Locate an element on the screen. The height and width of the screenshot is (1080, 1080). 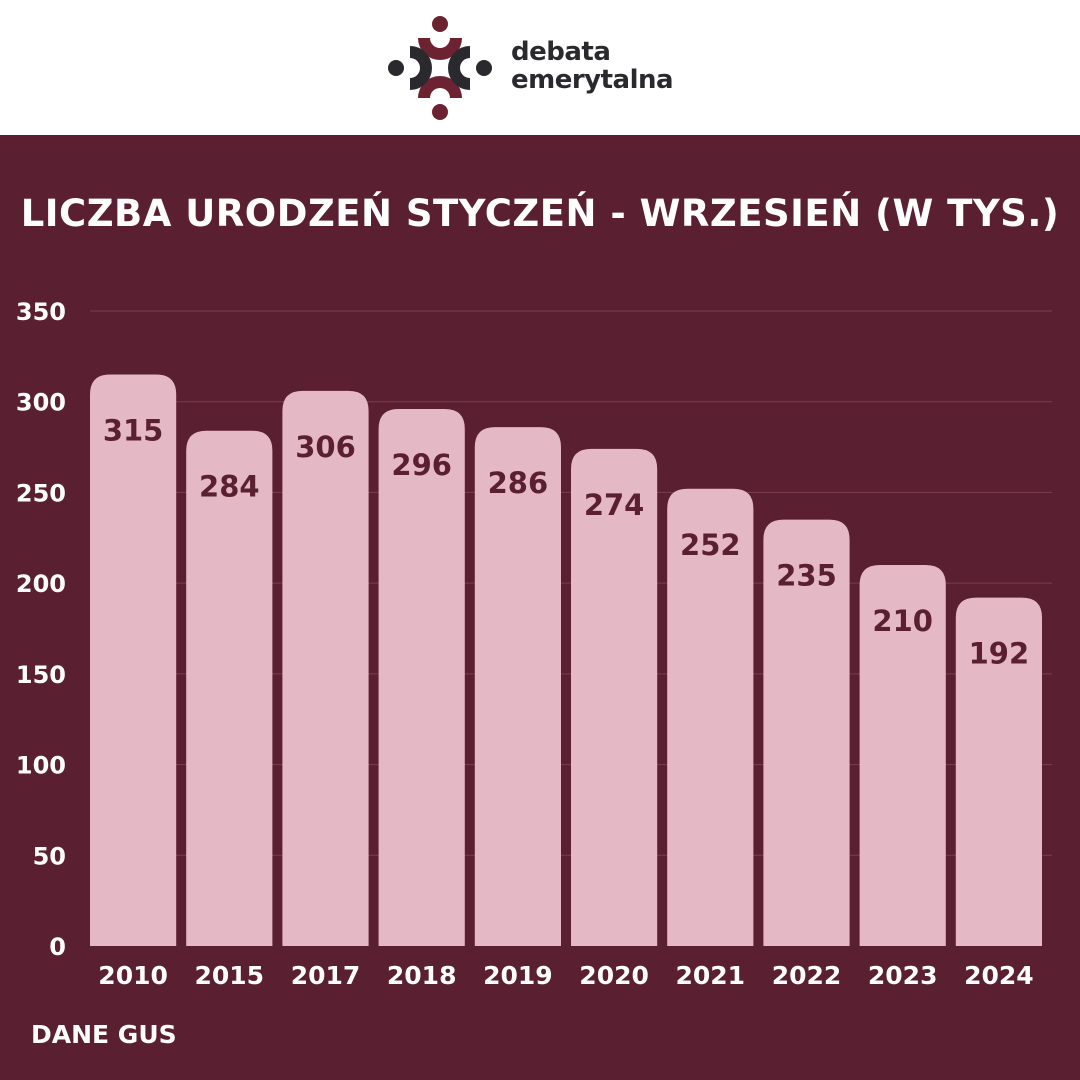
x-tick-label: 2018 is located at coordinates (422, 975).